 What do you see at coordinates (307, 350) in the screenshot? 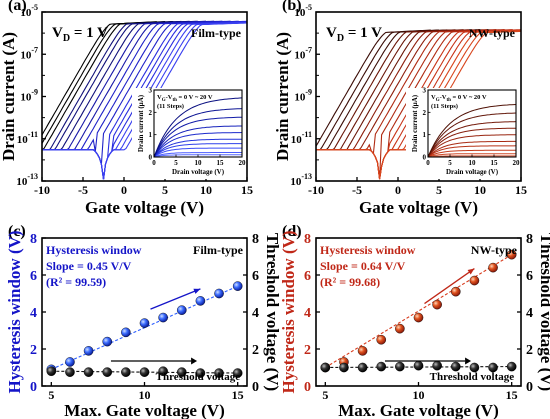
I see `y-tick-label-left: 2` at bounding box center [307, 350].